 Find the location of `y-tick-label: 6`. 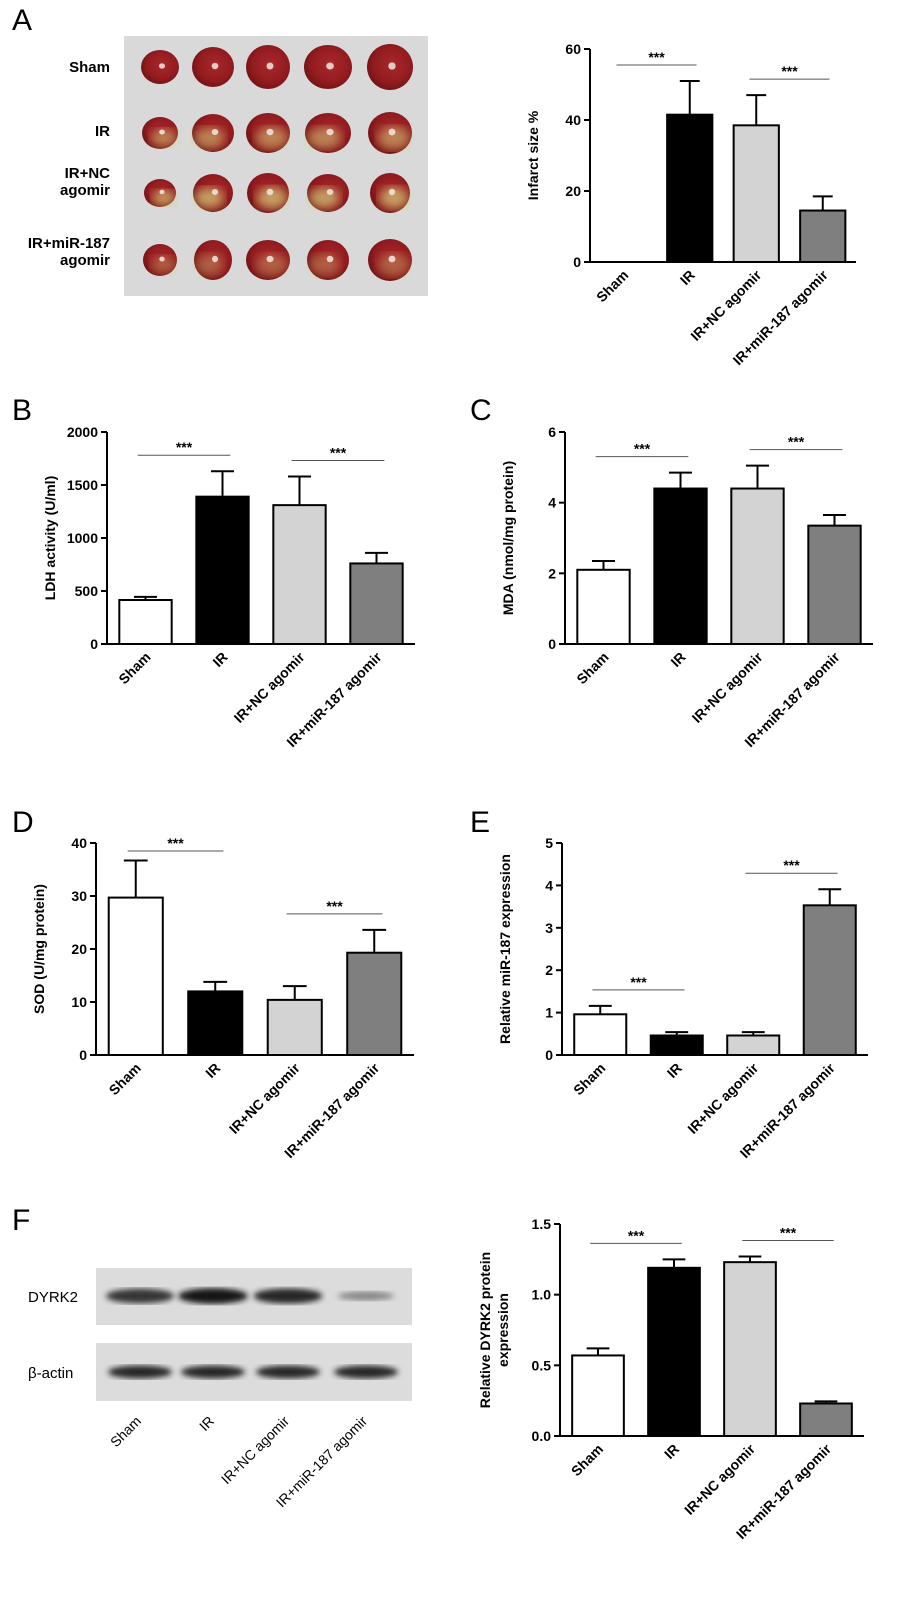

y-tick-label: 6 is located at coordinates (552, 432).